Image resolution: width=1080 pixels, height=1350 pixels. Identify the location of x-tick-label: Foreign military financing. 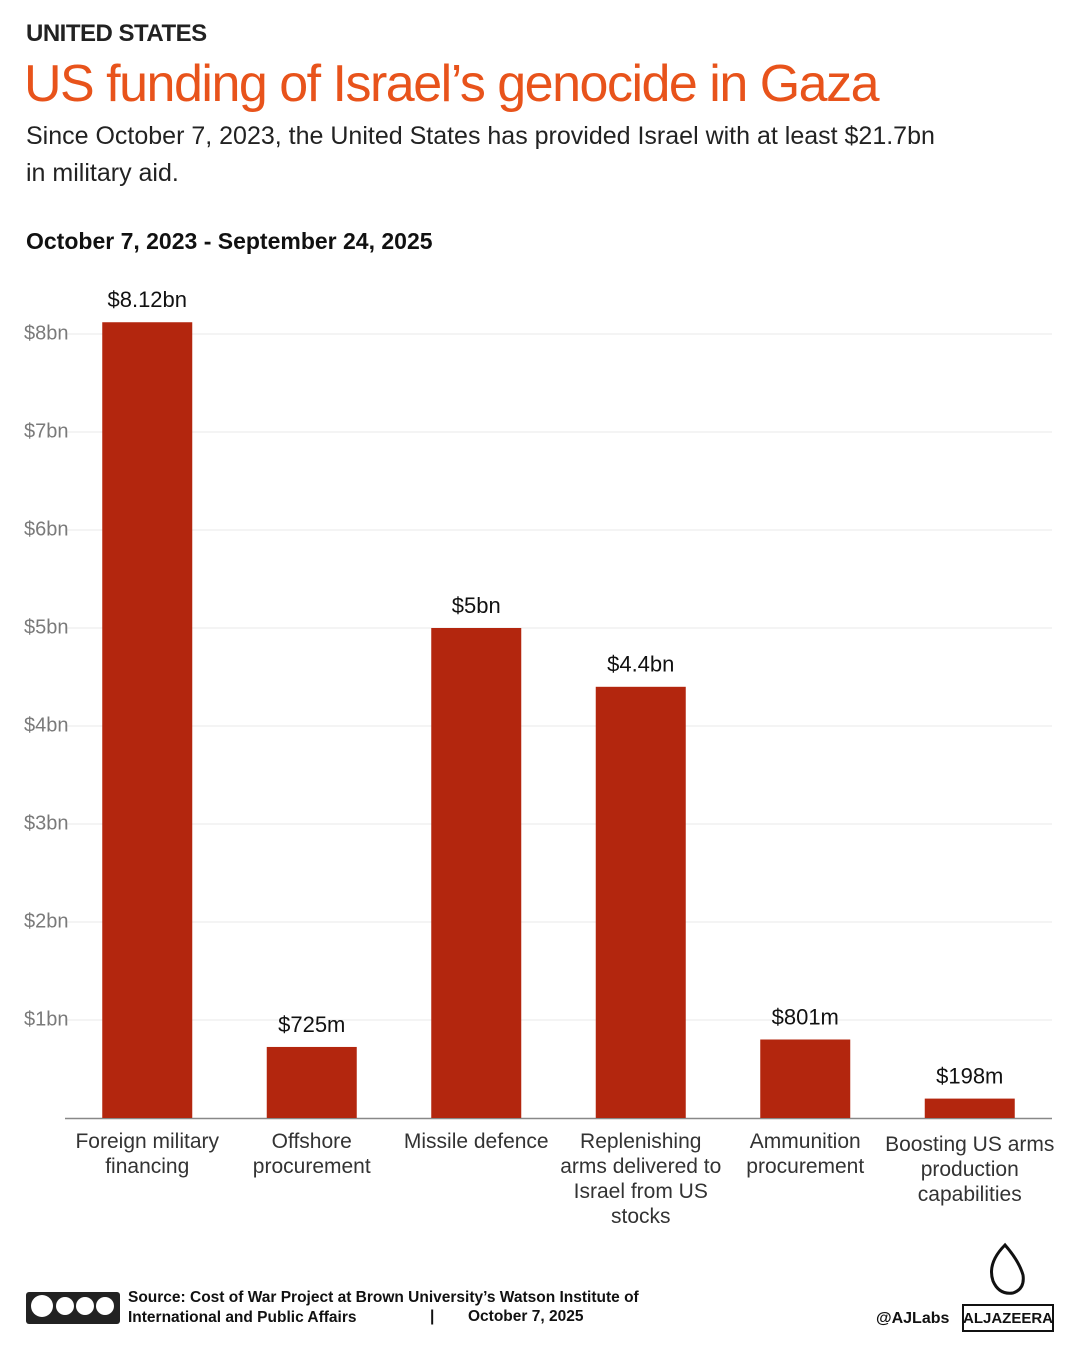
(147, 1154).